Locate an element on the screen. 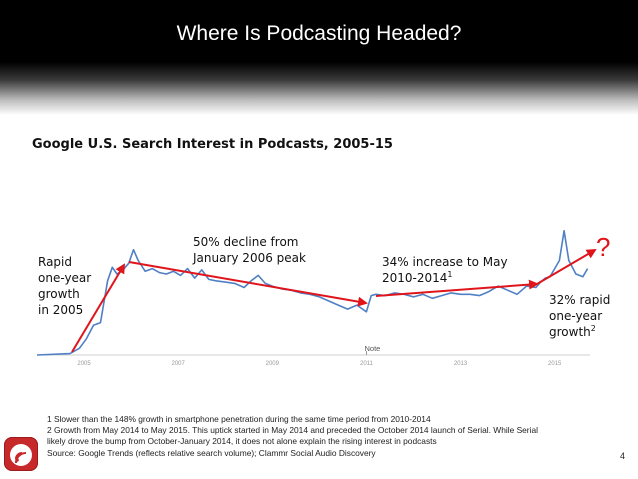 The height and width of the screenshot is (479, 638). clammr-logo-icon is located at coordinates (21, 454).